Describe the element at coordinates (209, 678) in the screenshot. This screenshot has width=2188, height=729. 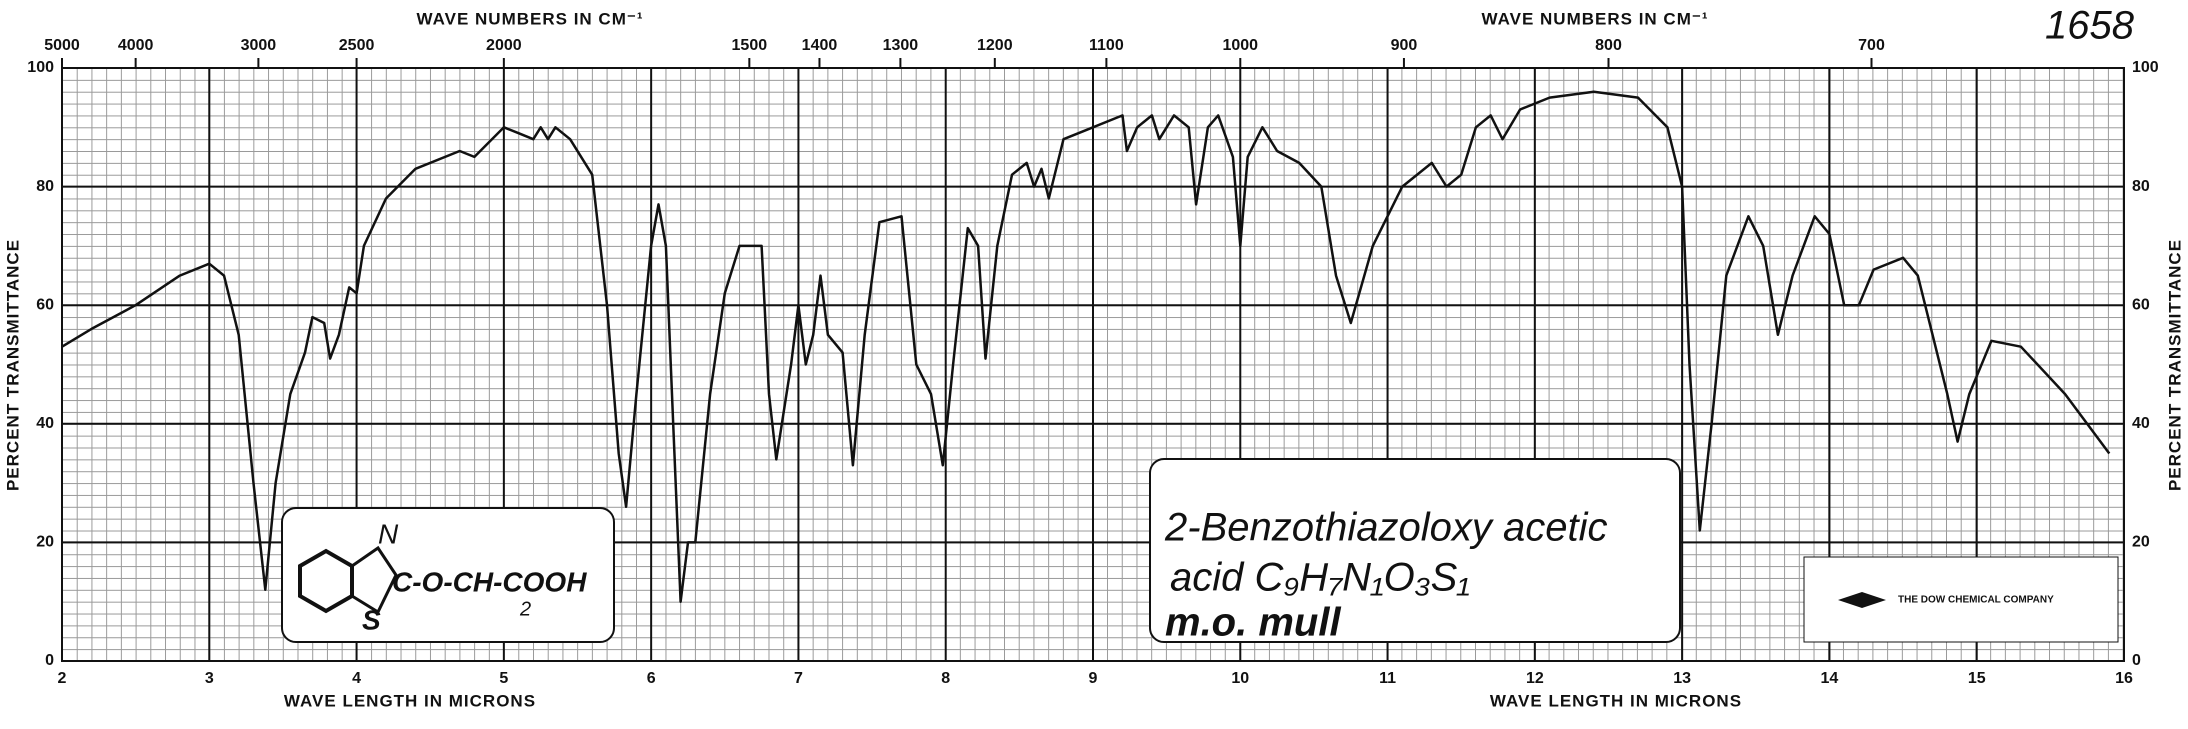
I see `x-tick-label: 3` at that location.